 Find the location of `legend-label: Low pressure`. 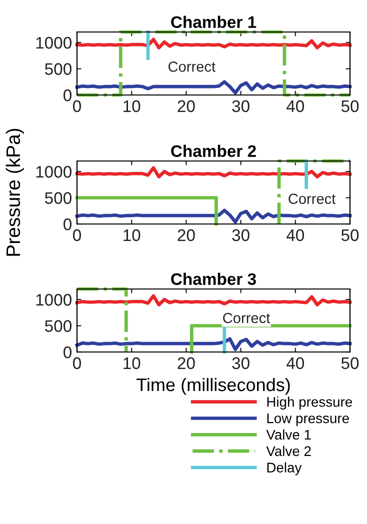

legend-label: Low pressure is located at coordinates (308, 420).